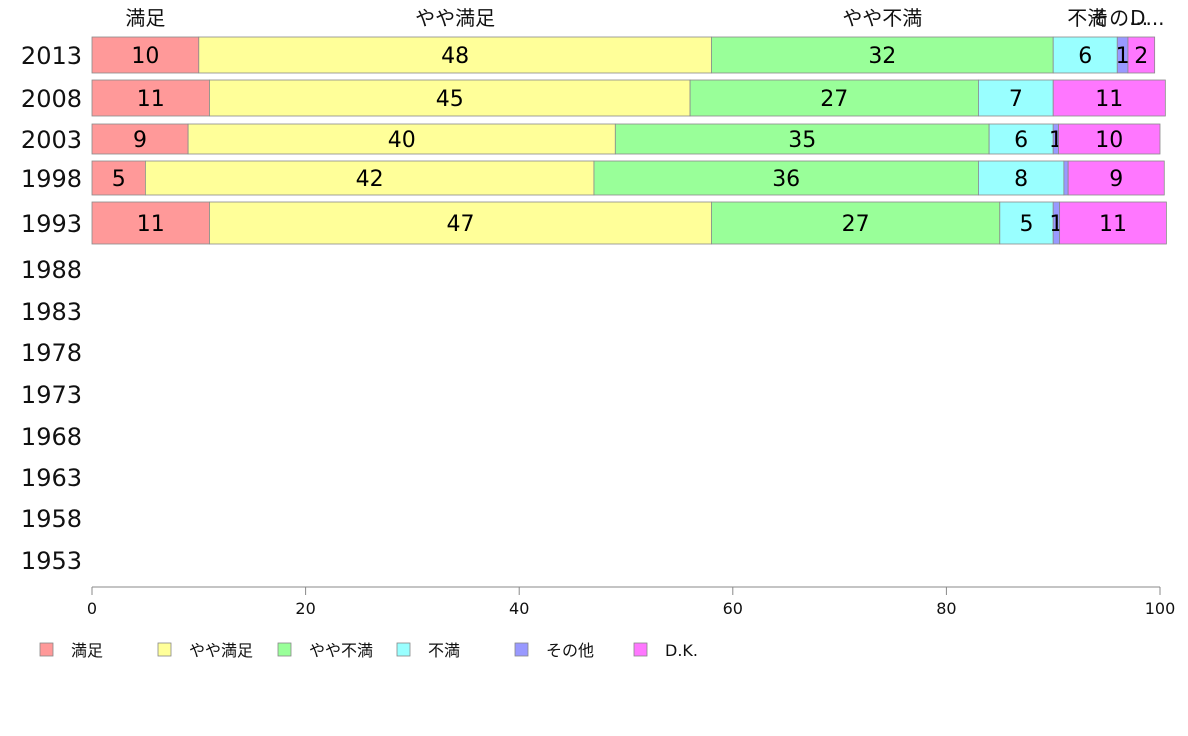 The width and height of the screenshot is (1188, 736). I want to click on bar-value-label: 2, so click(1141, 56).